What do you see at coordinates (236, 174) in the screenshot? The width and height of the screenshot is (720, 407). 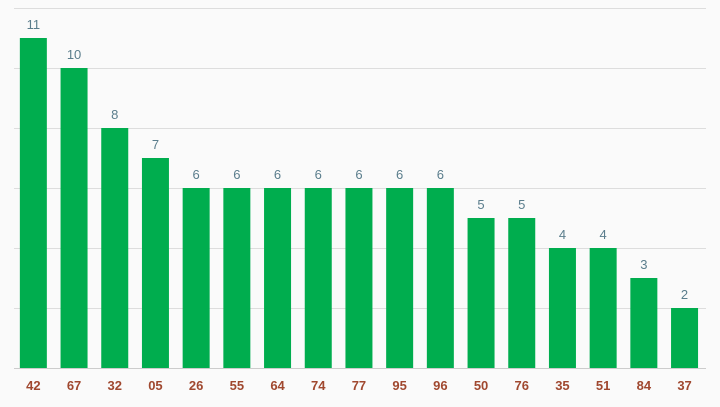 I see `data-label-55: 6` at bounding box center [236, 174].